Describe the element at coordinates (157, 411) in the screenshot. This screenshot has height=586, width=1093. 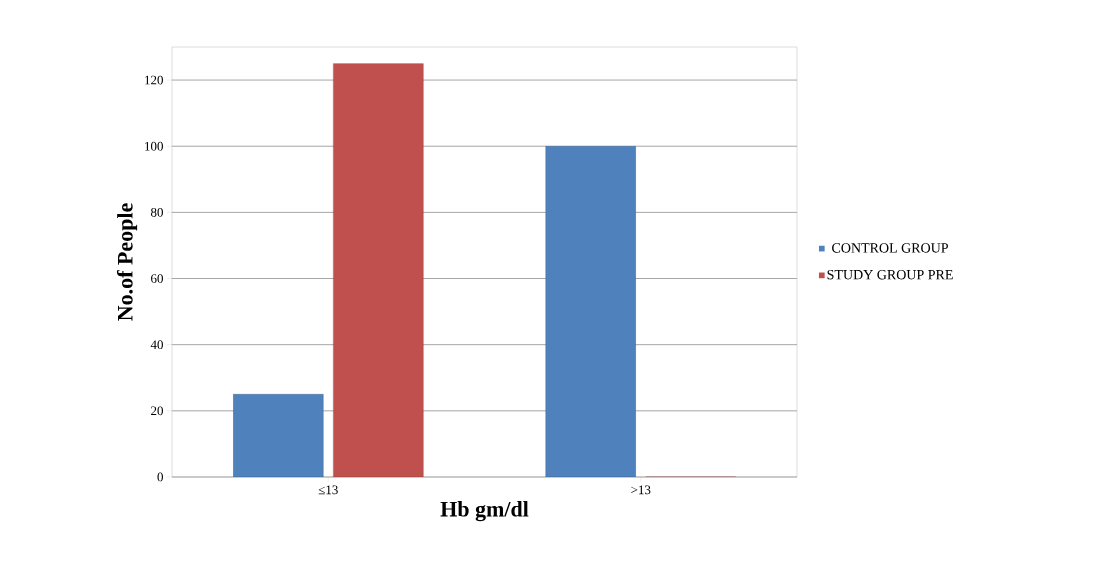
I see `y-tick-label: 20` at that location.